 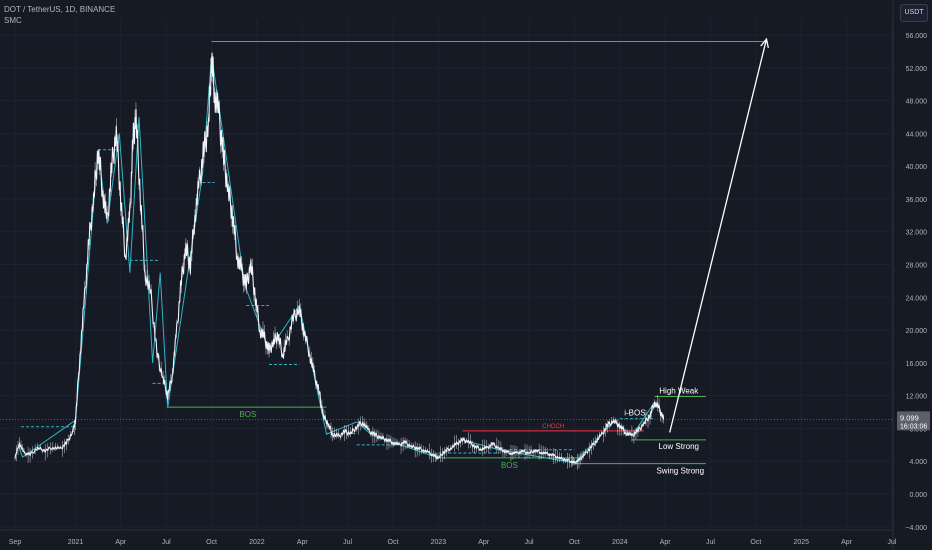 What do you see at coordinates (917, 167) in the screenshot?
I see `y-tick-label: 40.000` at bounding box center [917, 167].